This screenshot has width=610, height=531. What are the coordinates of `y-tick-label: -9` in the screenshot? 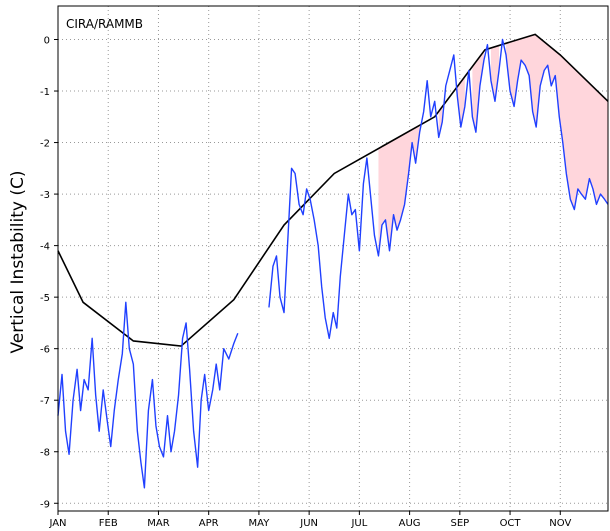 It's located at (45, 504).